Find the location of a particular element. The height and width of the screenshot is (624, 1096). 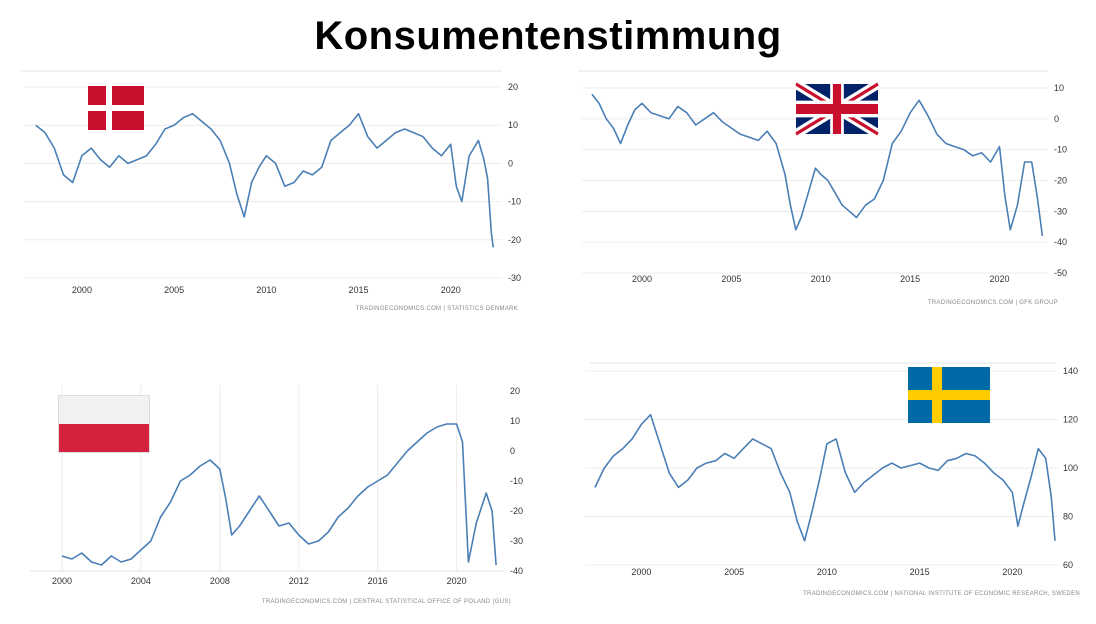

y-tick-label: 120 is located at coordinates (1070, 420).